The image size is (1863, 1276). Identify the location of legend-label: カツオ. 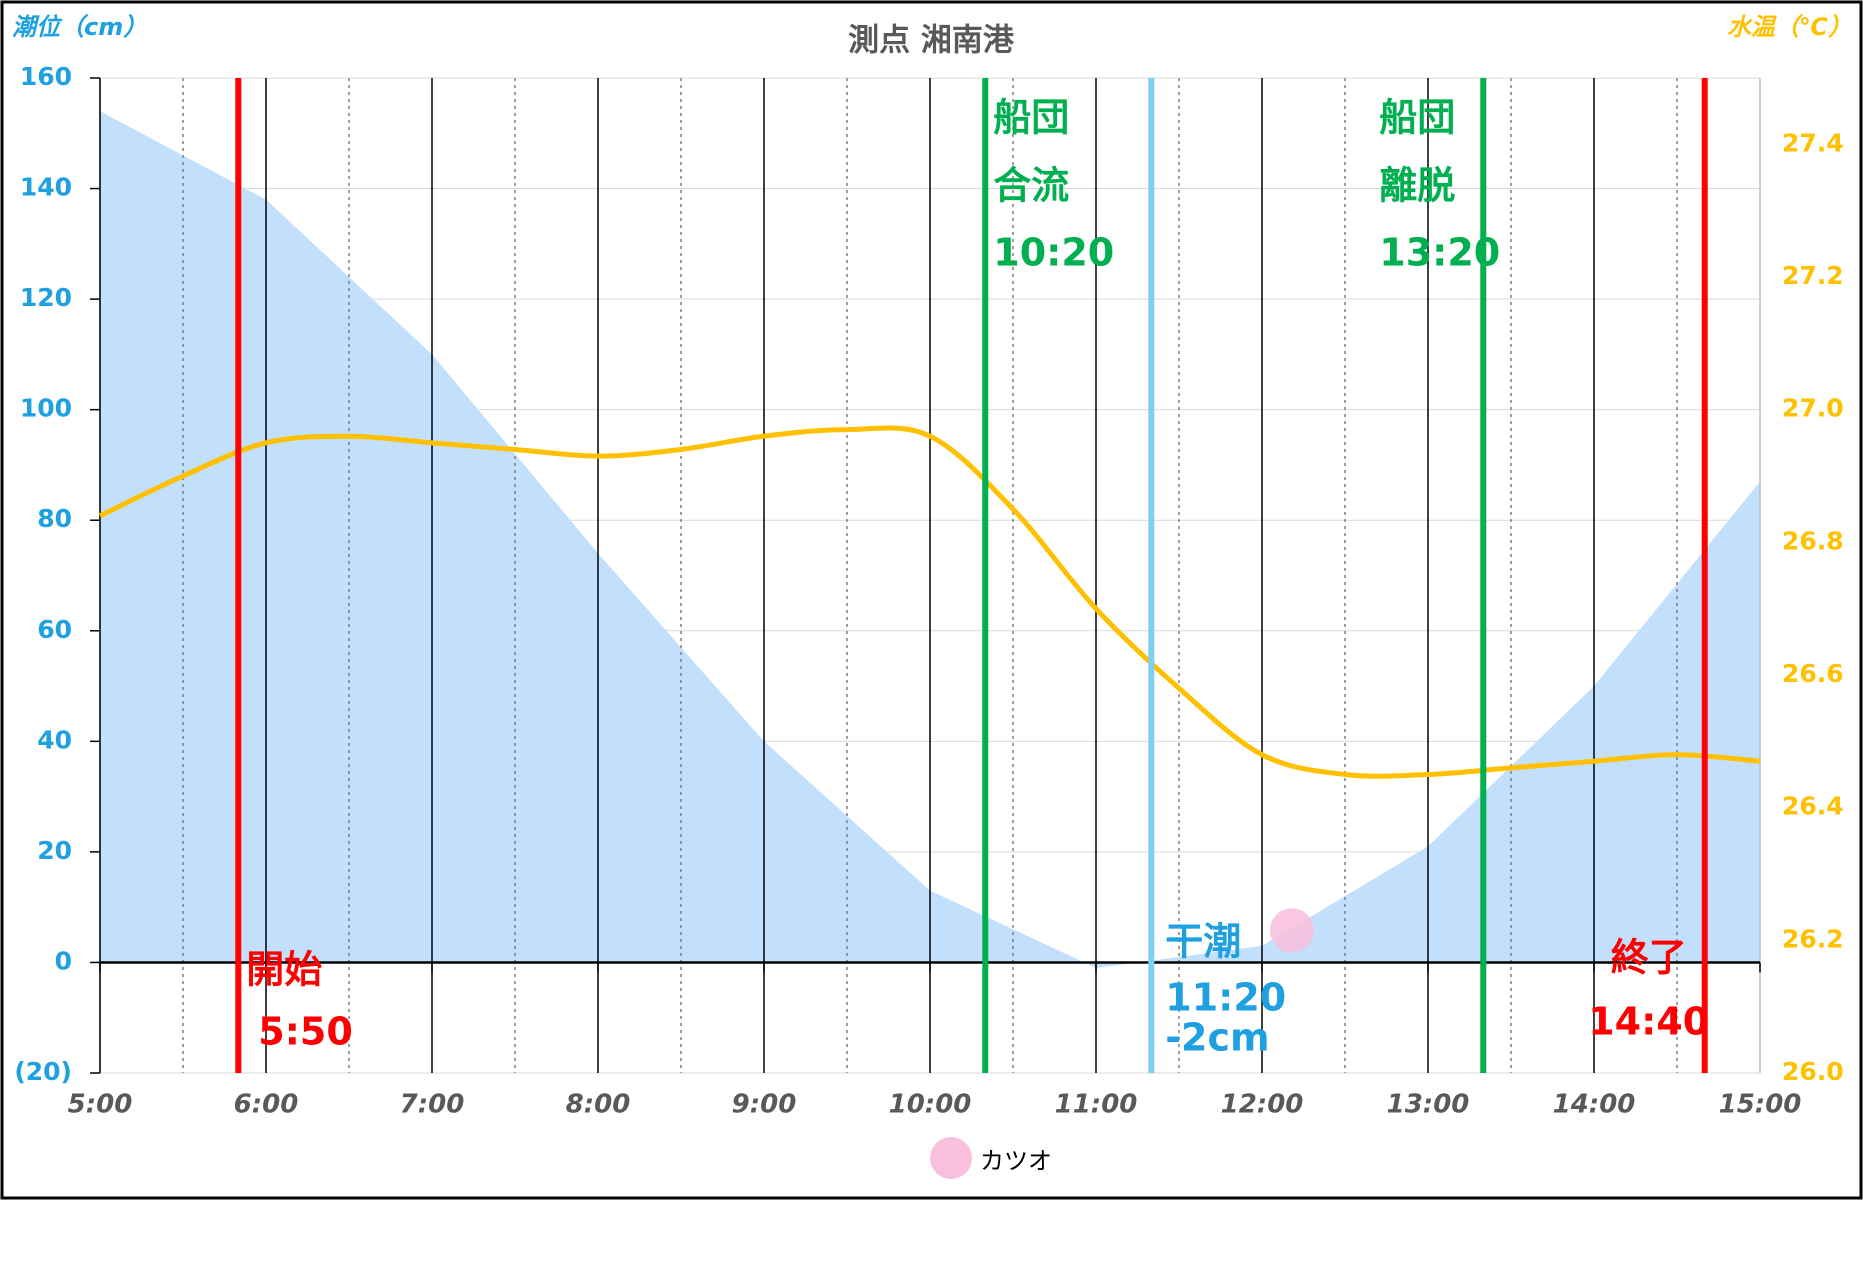
(1016, 1161).